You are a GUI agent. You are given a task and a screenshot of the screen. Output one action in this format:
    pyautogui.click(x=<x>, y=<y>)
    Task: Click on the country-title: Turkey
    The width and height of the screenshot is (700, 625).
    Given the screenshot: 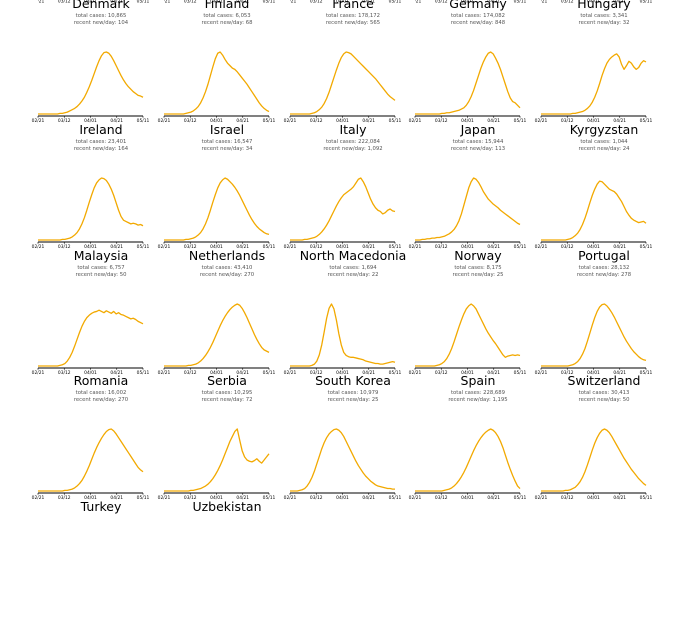 What is the action you would take?
    pyautogui.click(x=101, y=506)
    